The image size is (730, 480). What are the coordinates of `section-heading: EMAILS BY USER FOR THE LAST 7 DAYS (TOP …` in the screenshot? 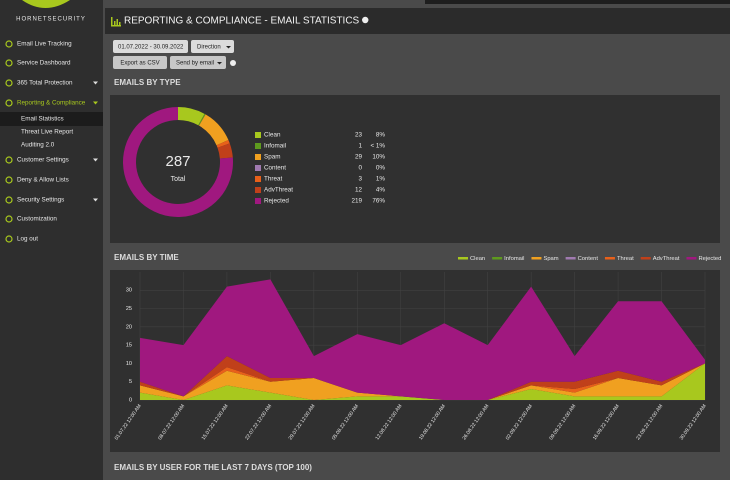 It's located at (213, 467).